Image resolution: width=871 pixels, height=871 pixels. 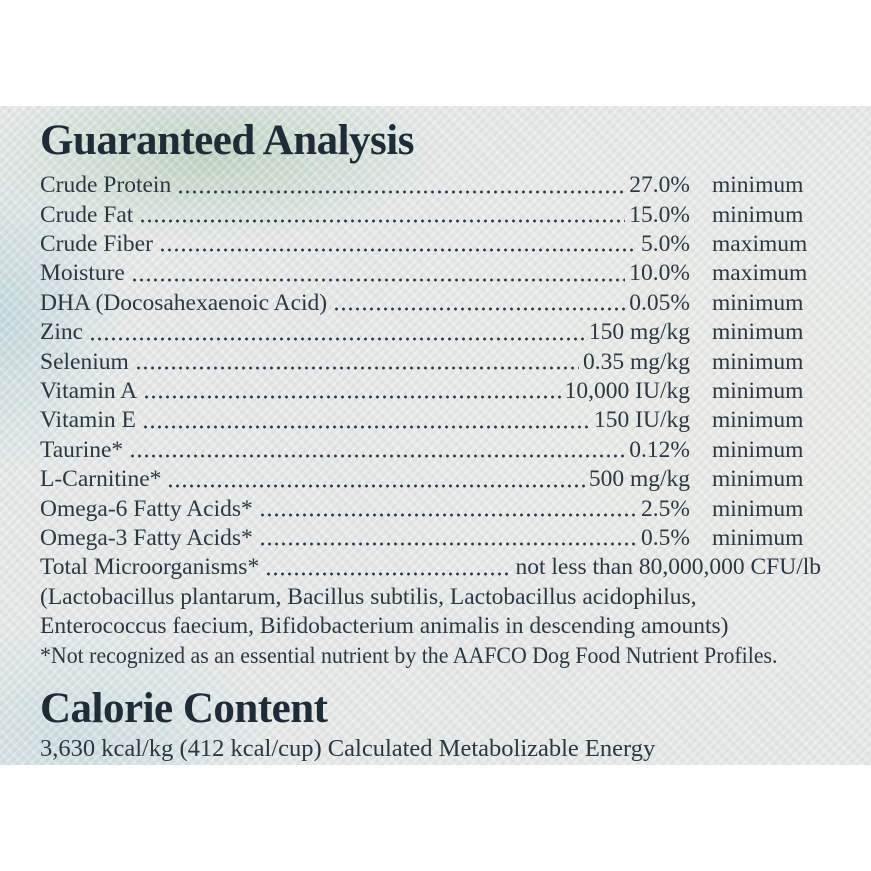 What do you see at coordinates (665, 508) in the screenshot?
I see `nutrient-value: 2.5%` at bounding box center [665, 508].